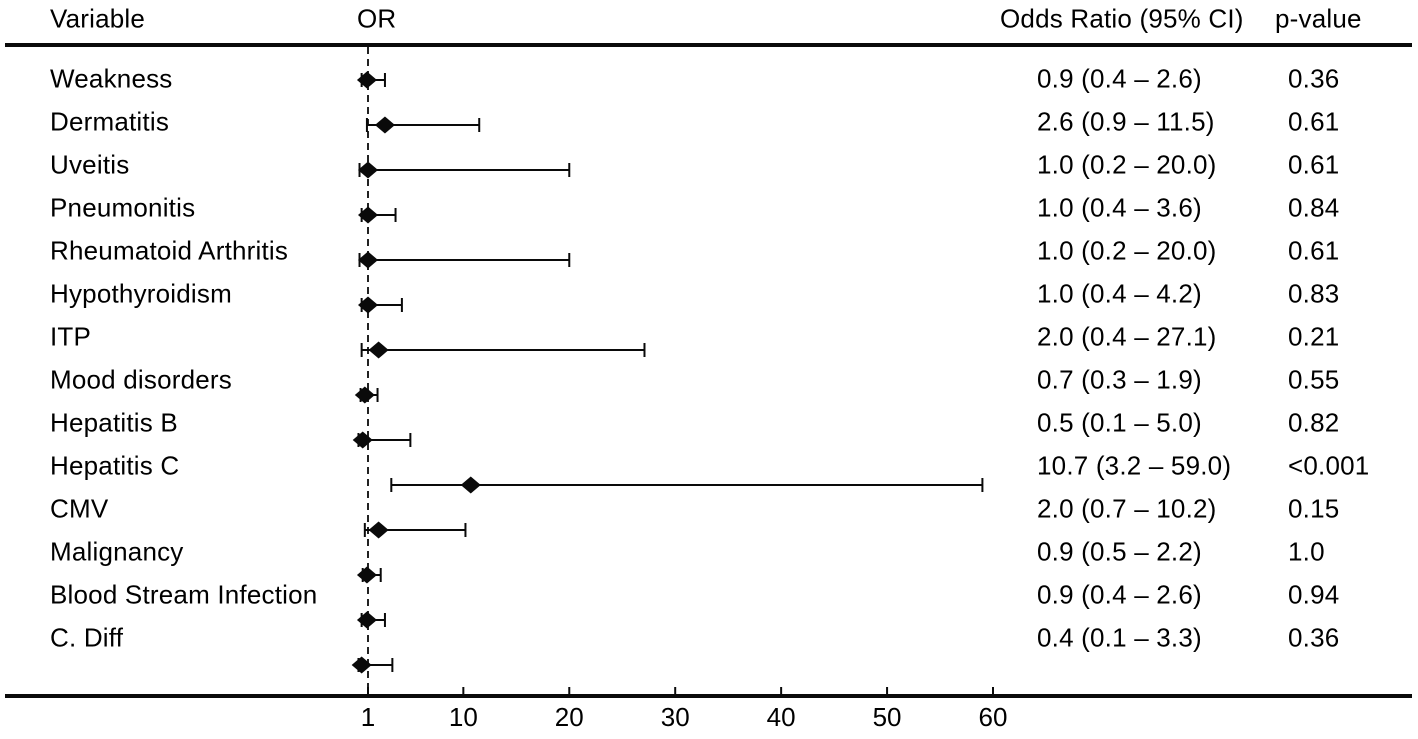 The image size is (1418, 739). I want to click on p-value: 0.94, so click(1314, 594).